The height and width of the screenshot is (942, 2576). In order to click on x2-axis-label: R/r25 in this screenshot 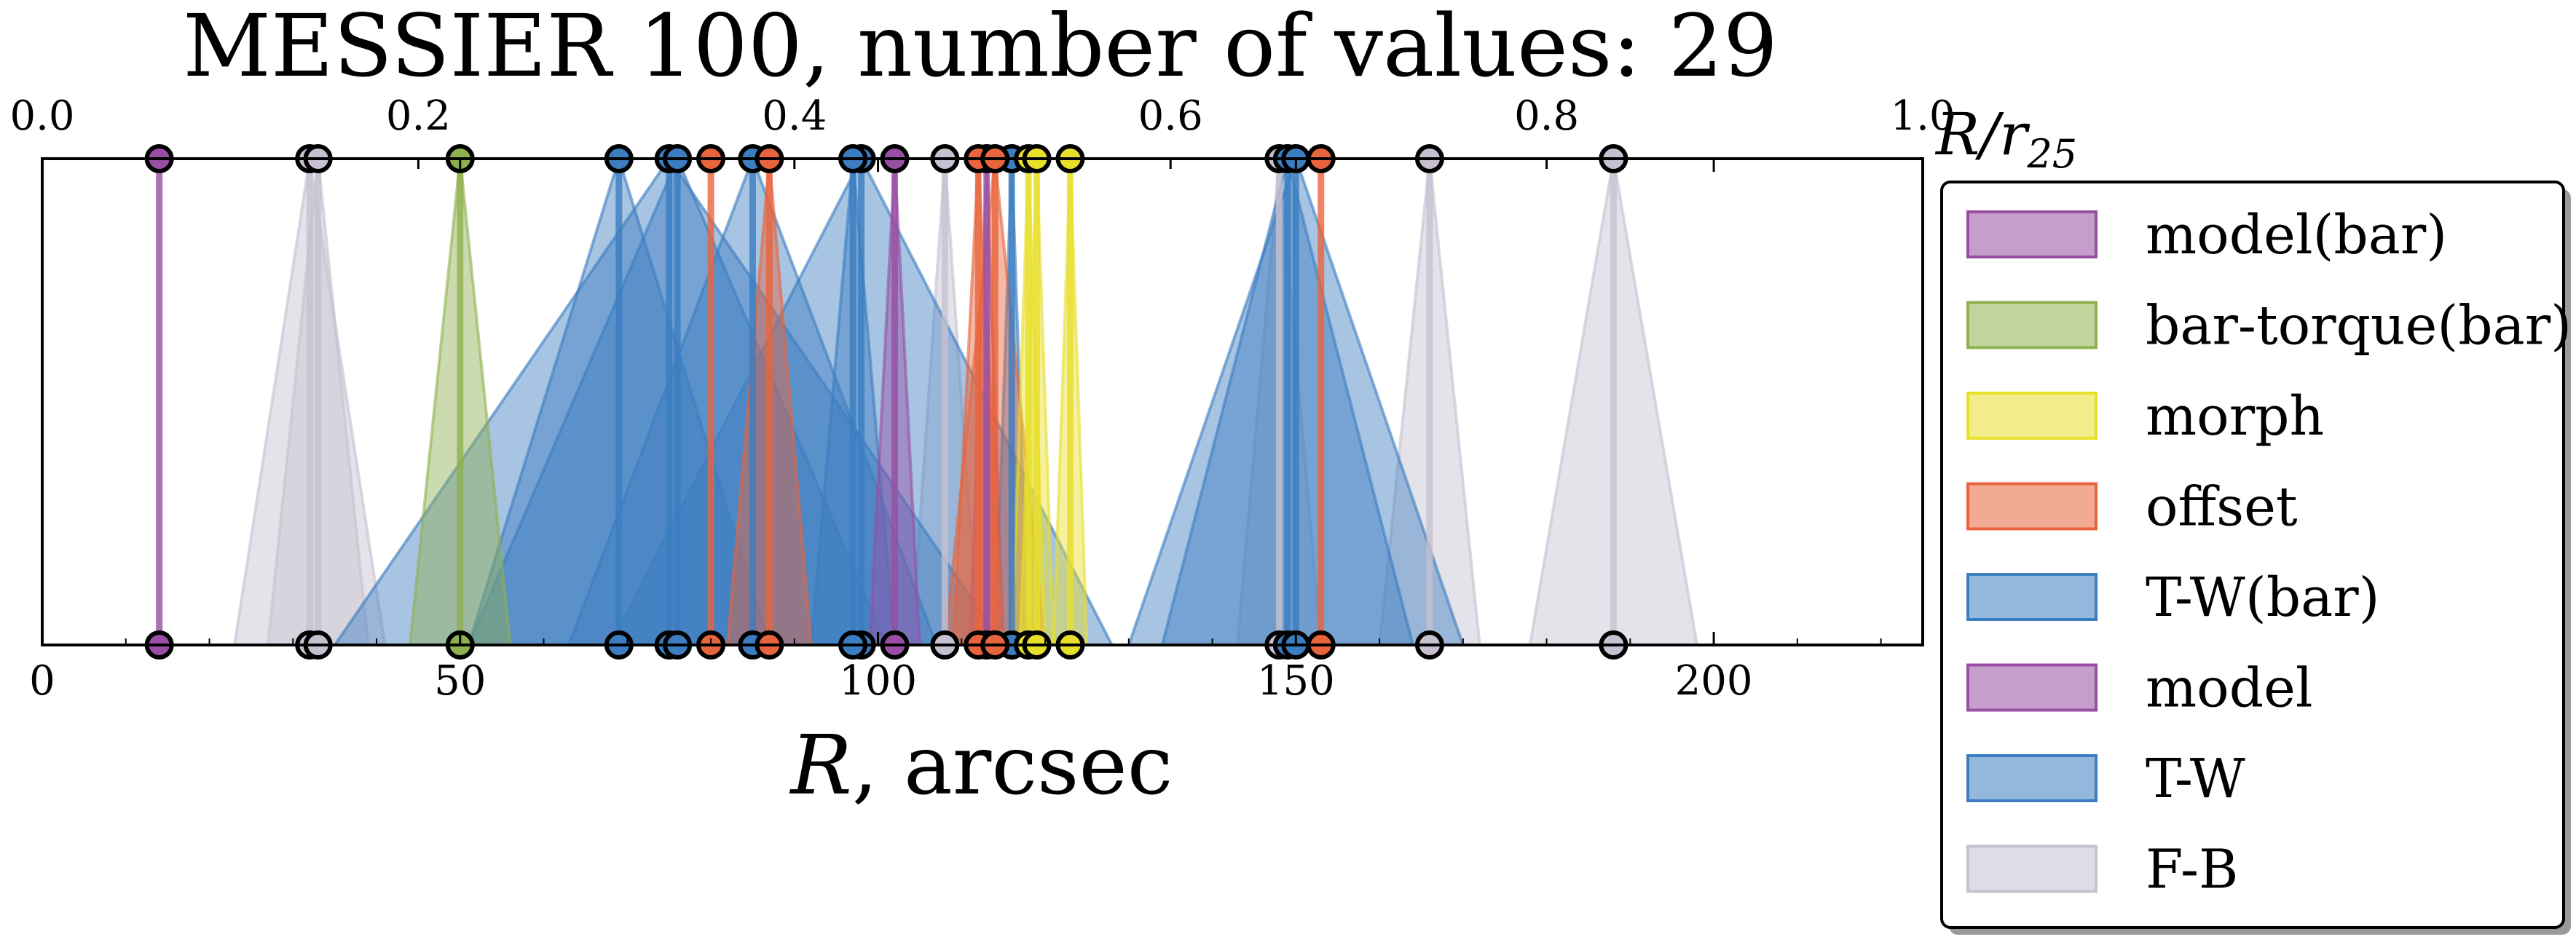, I will do `click(2005, 138)`.